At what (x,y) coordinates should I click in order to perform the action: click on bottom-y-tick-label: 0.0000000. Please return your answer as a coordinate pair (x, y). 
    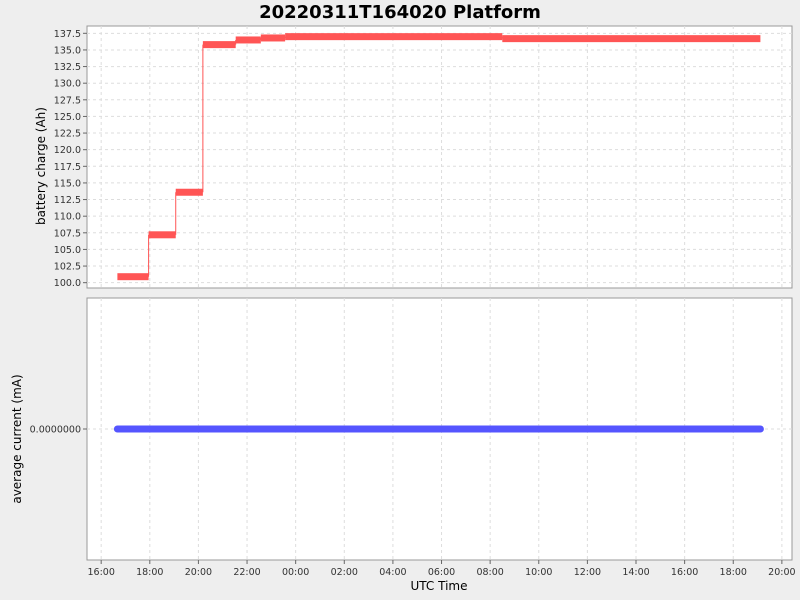
    Looking at the image, I should click on (55, 430).